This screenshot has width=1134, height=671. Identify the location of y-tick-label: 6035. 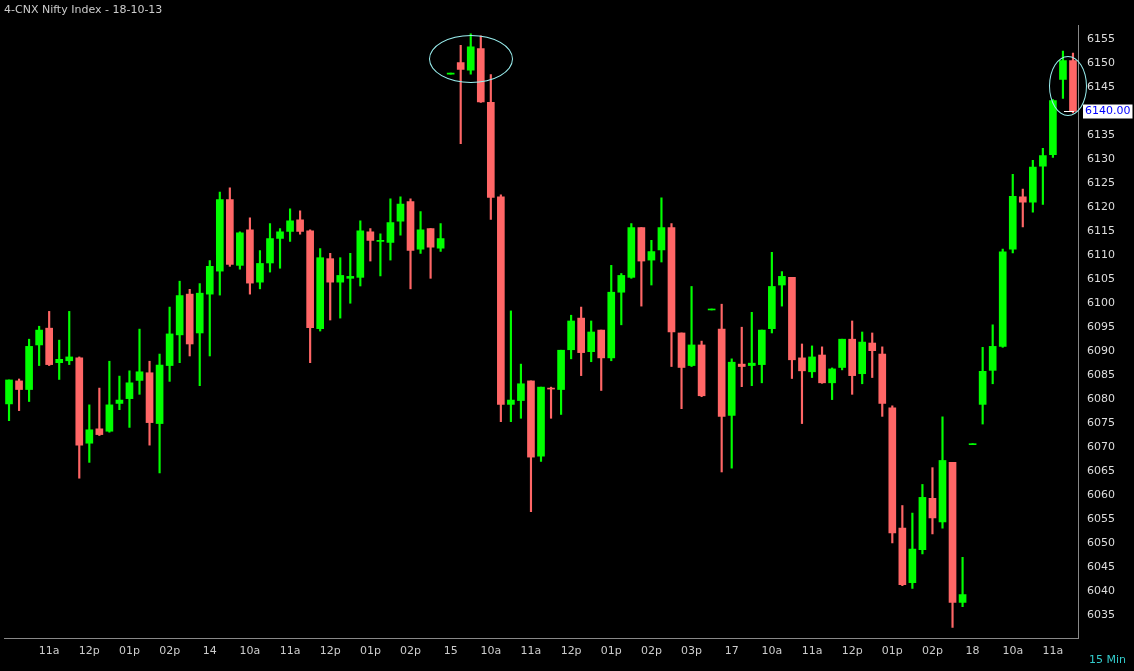
(1101, 614).